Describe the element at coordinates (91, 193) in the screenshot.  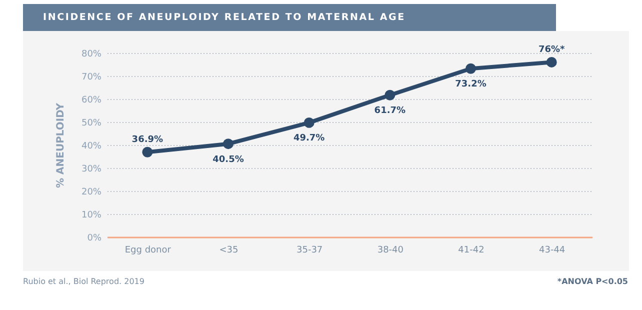
I see `y-tick-label: 20%` at that location.